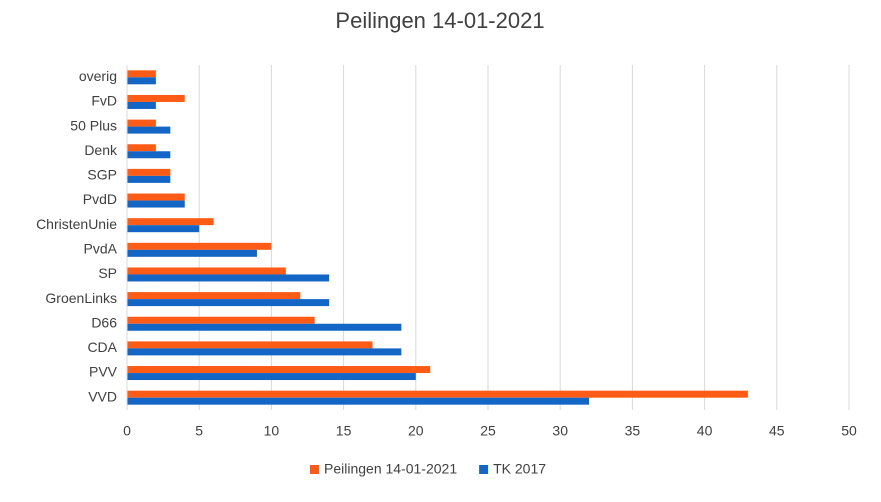  What do you see at coordinates (488, 431) in the screenshot?
I see `x-tick-label: 25` at bounding box center [488, 431].